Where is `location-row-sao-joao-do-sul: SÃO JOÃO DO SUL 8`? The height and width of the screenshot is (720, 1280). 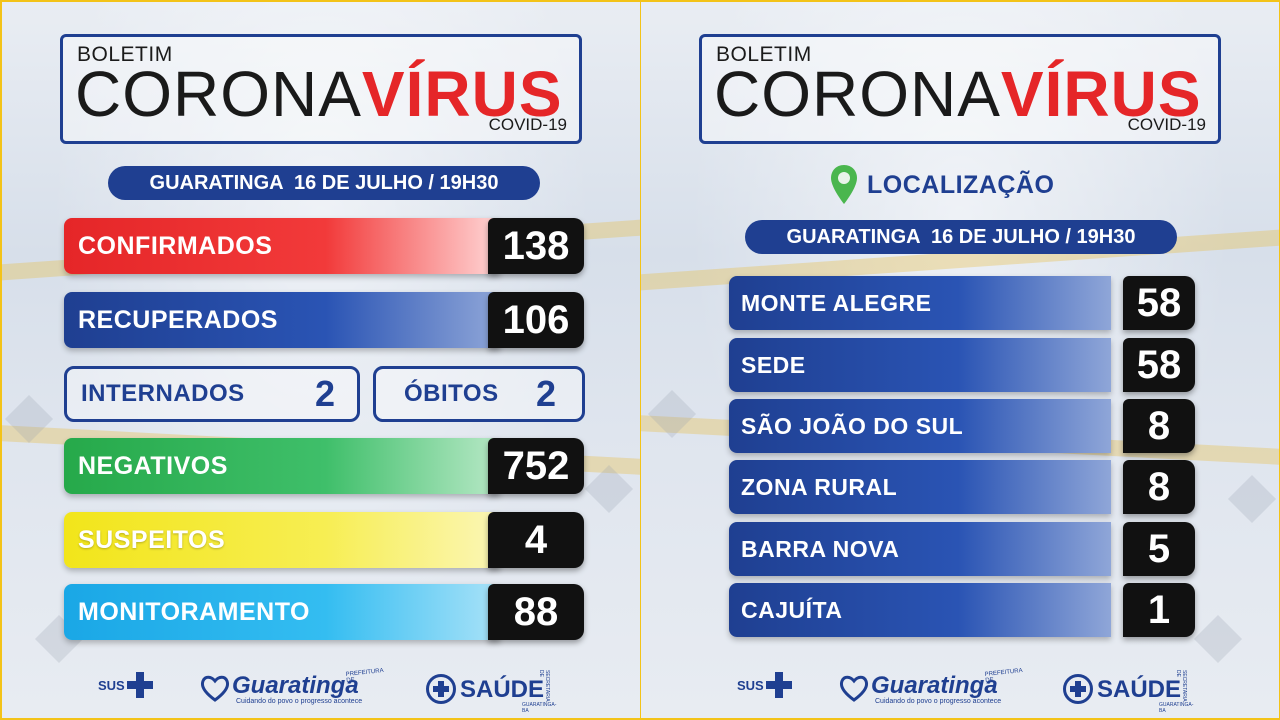
location-row-sao-joao-do-sul: SÃO JOÃO DO SUL 8 is located at coordinates (962, 426).